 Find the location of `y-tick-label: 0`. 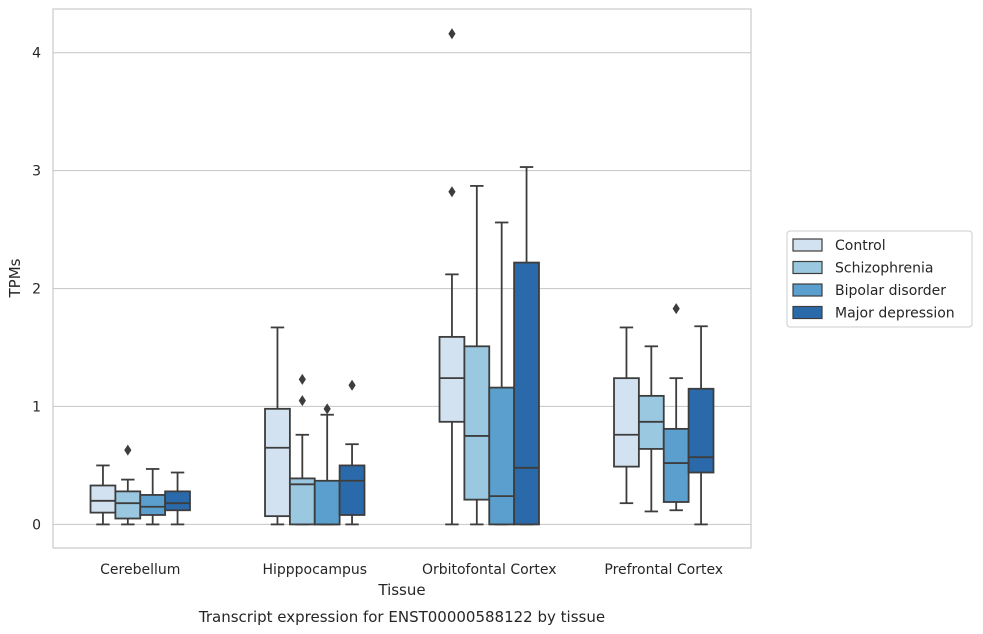

y-tick-label: 0 is located at coordinates (36, 525).